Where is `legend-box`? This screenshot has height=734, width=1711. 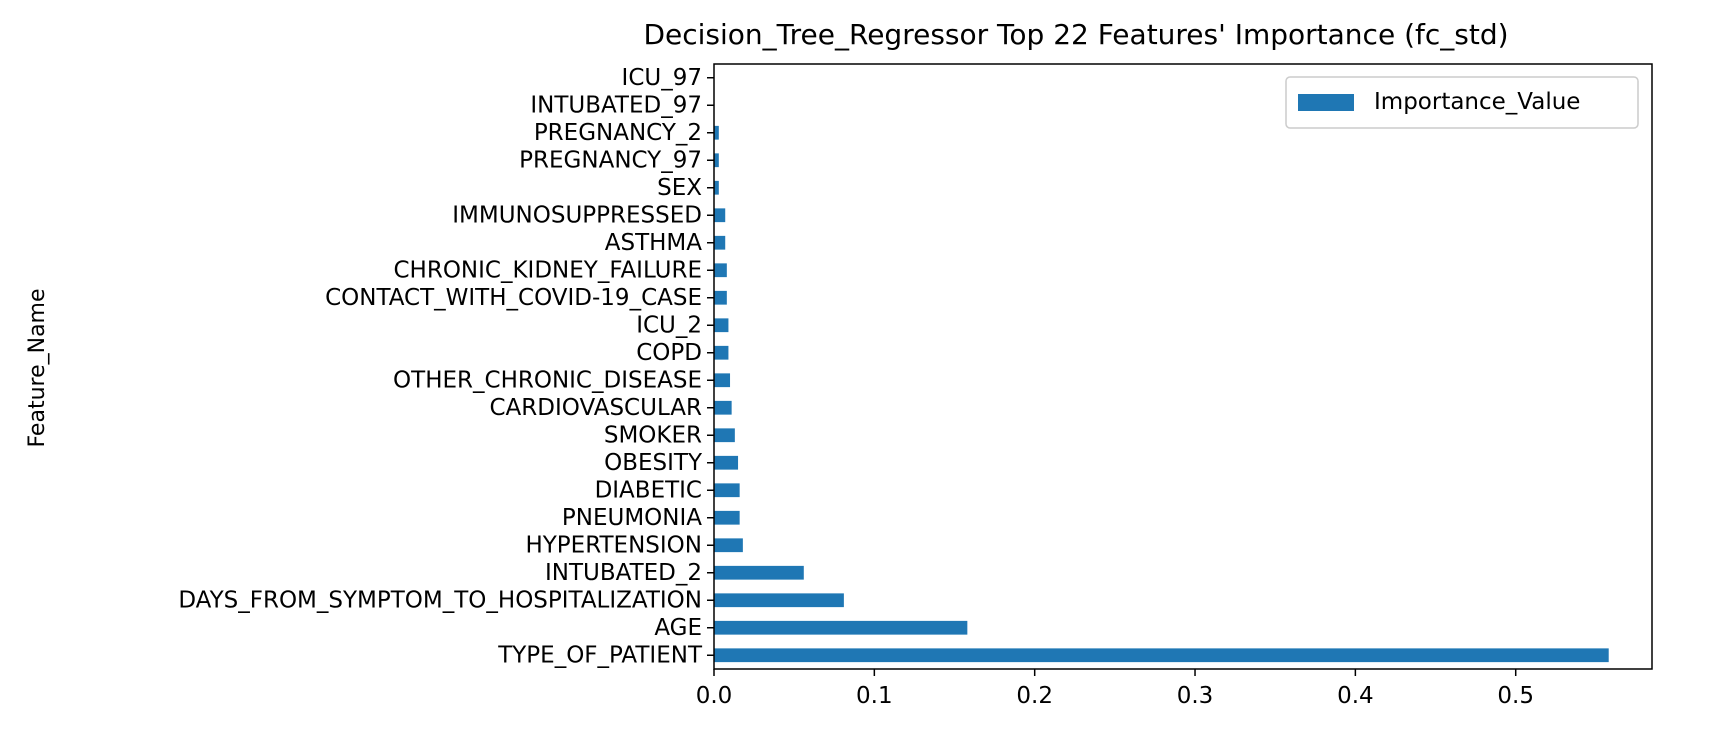
legend-box is located at coordinates (1462, 102).